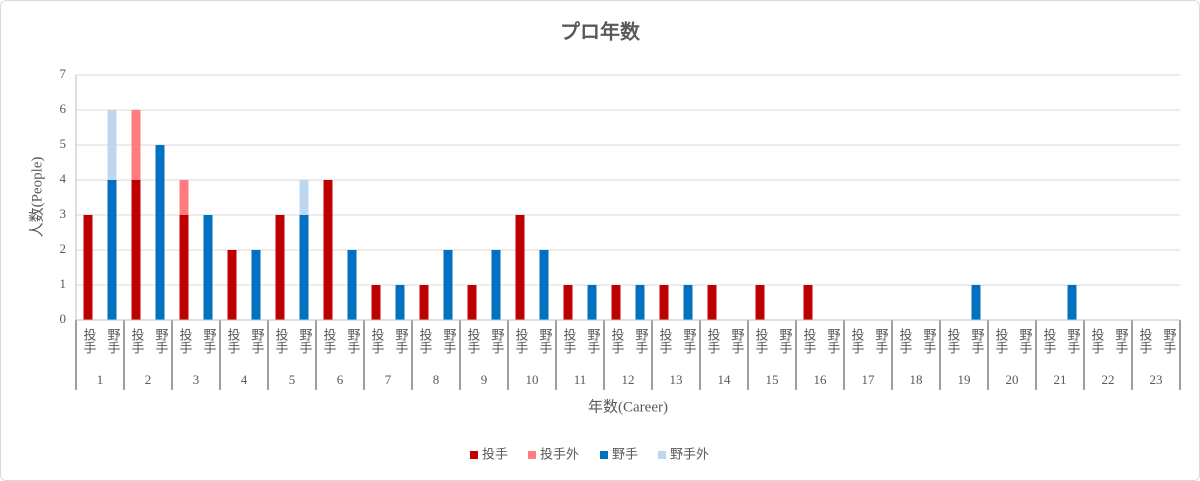 This screenshot has height=481, width=1200. Describe the element at coordinates (625, 455) in the screenshot. I see `legend-label: 野手` at that location.